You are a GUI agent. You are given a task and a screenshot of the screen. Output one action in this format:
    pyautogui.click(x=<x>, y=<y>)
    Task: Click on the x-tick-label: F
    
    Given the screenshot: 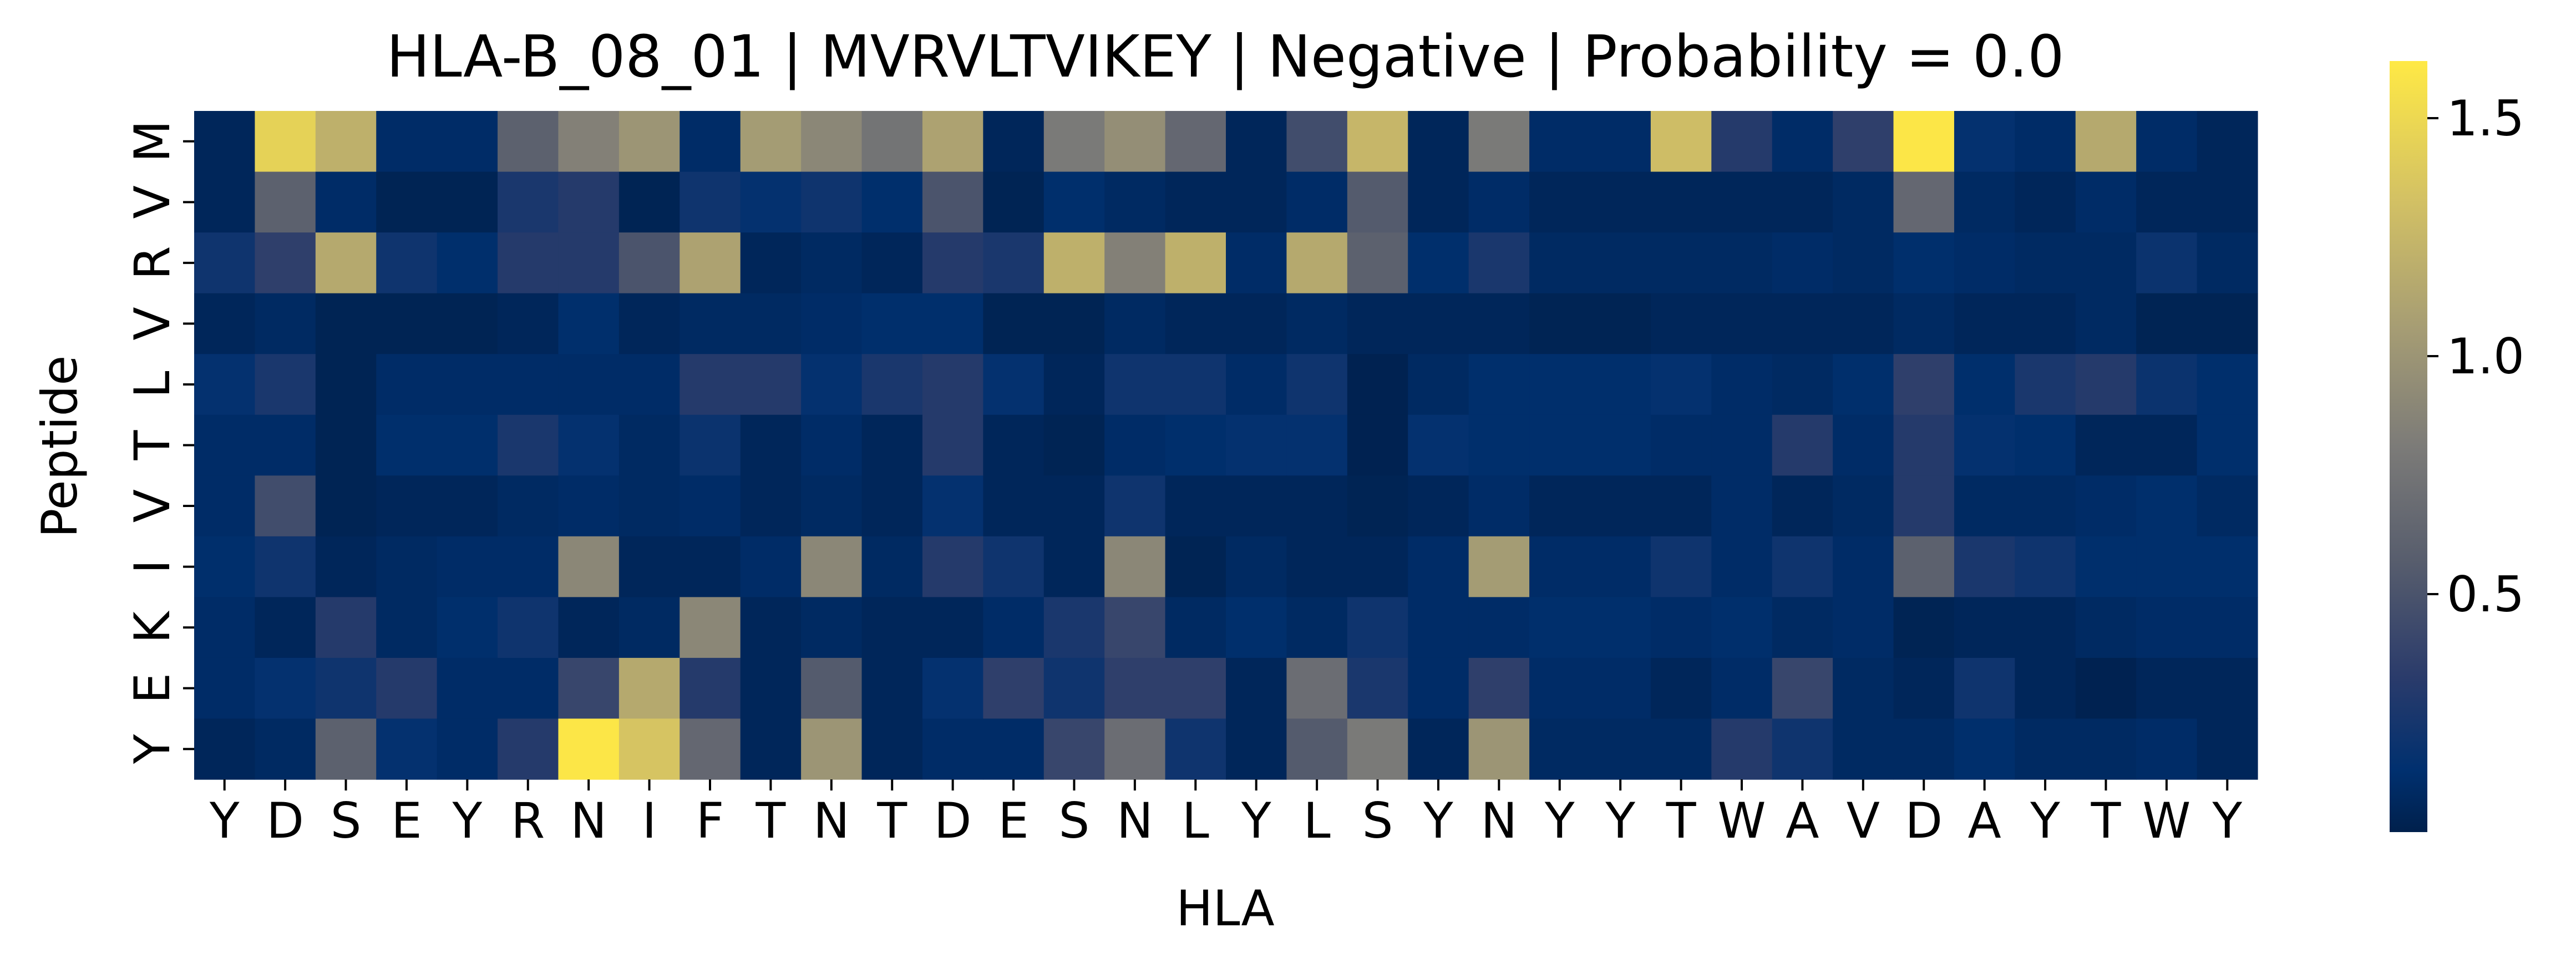 What is the action you would take?
    pyautogui.click(x=710, y=820)
    